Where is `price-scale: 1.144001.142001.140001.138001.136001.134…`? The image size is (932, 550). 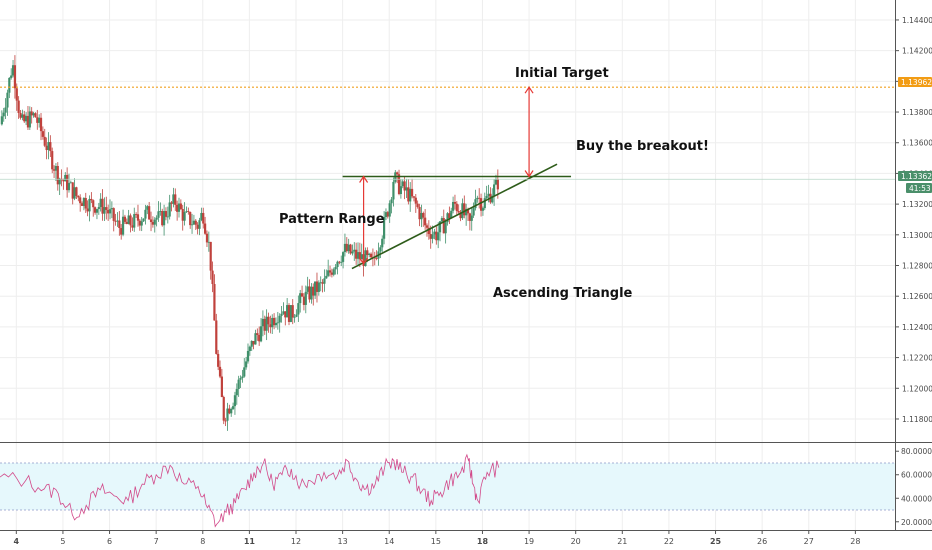
price-scale: 1.144001.142001.140001.138001.136001.134… is located at coordinates (913, 265).